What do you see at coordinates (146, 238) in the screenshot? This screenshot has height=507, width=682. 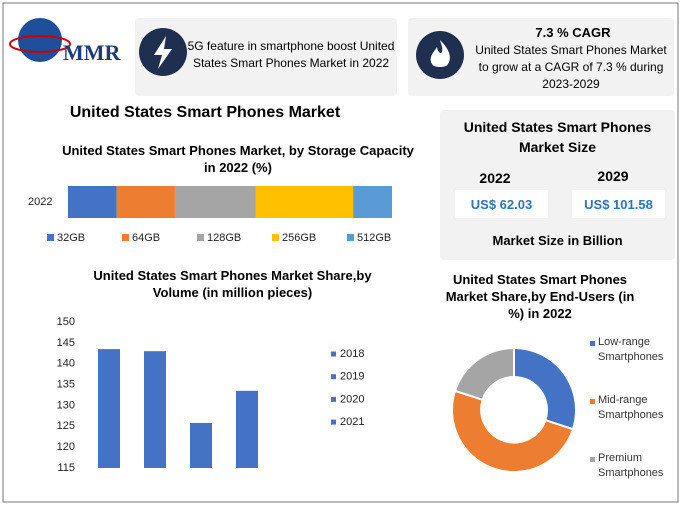 I see `legend-label: 64GB` at bounding box center [146, 238].